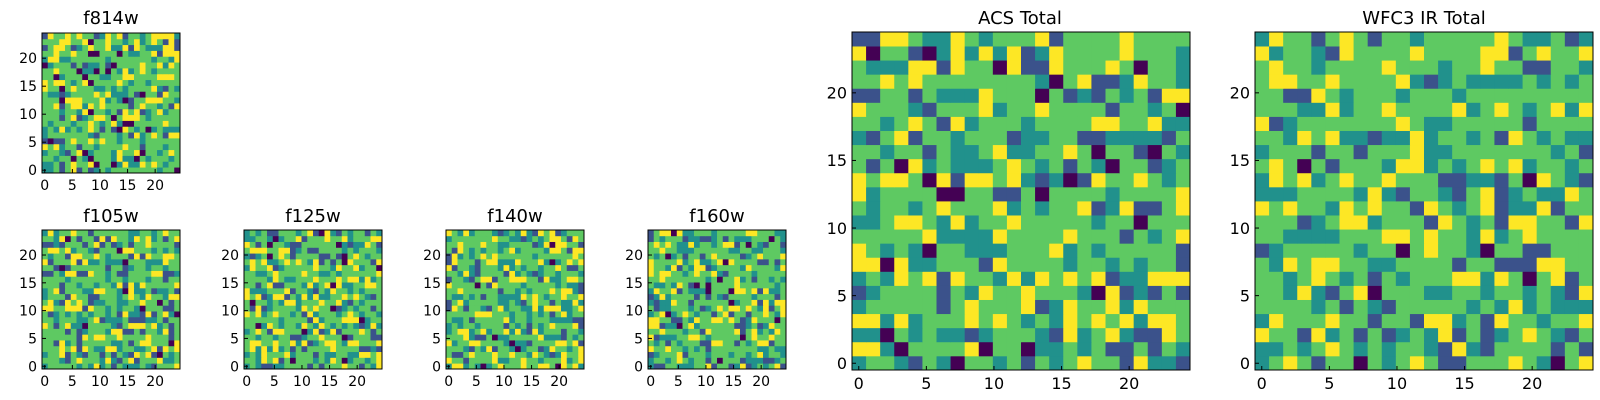  I want to click on y-tick-label: 15, so click(28, 284).